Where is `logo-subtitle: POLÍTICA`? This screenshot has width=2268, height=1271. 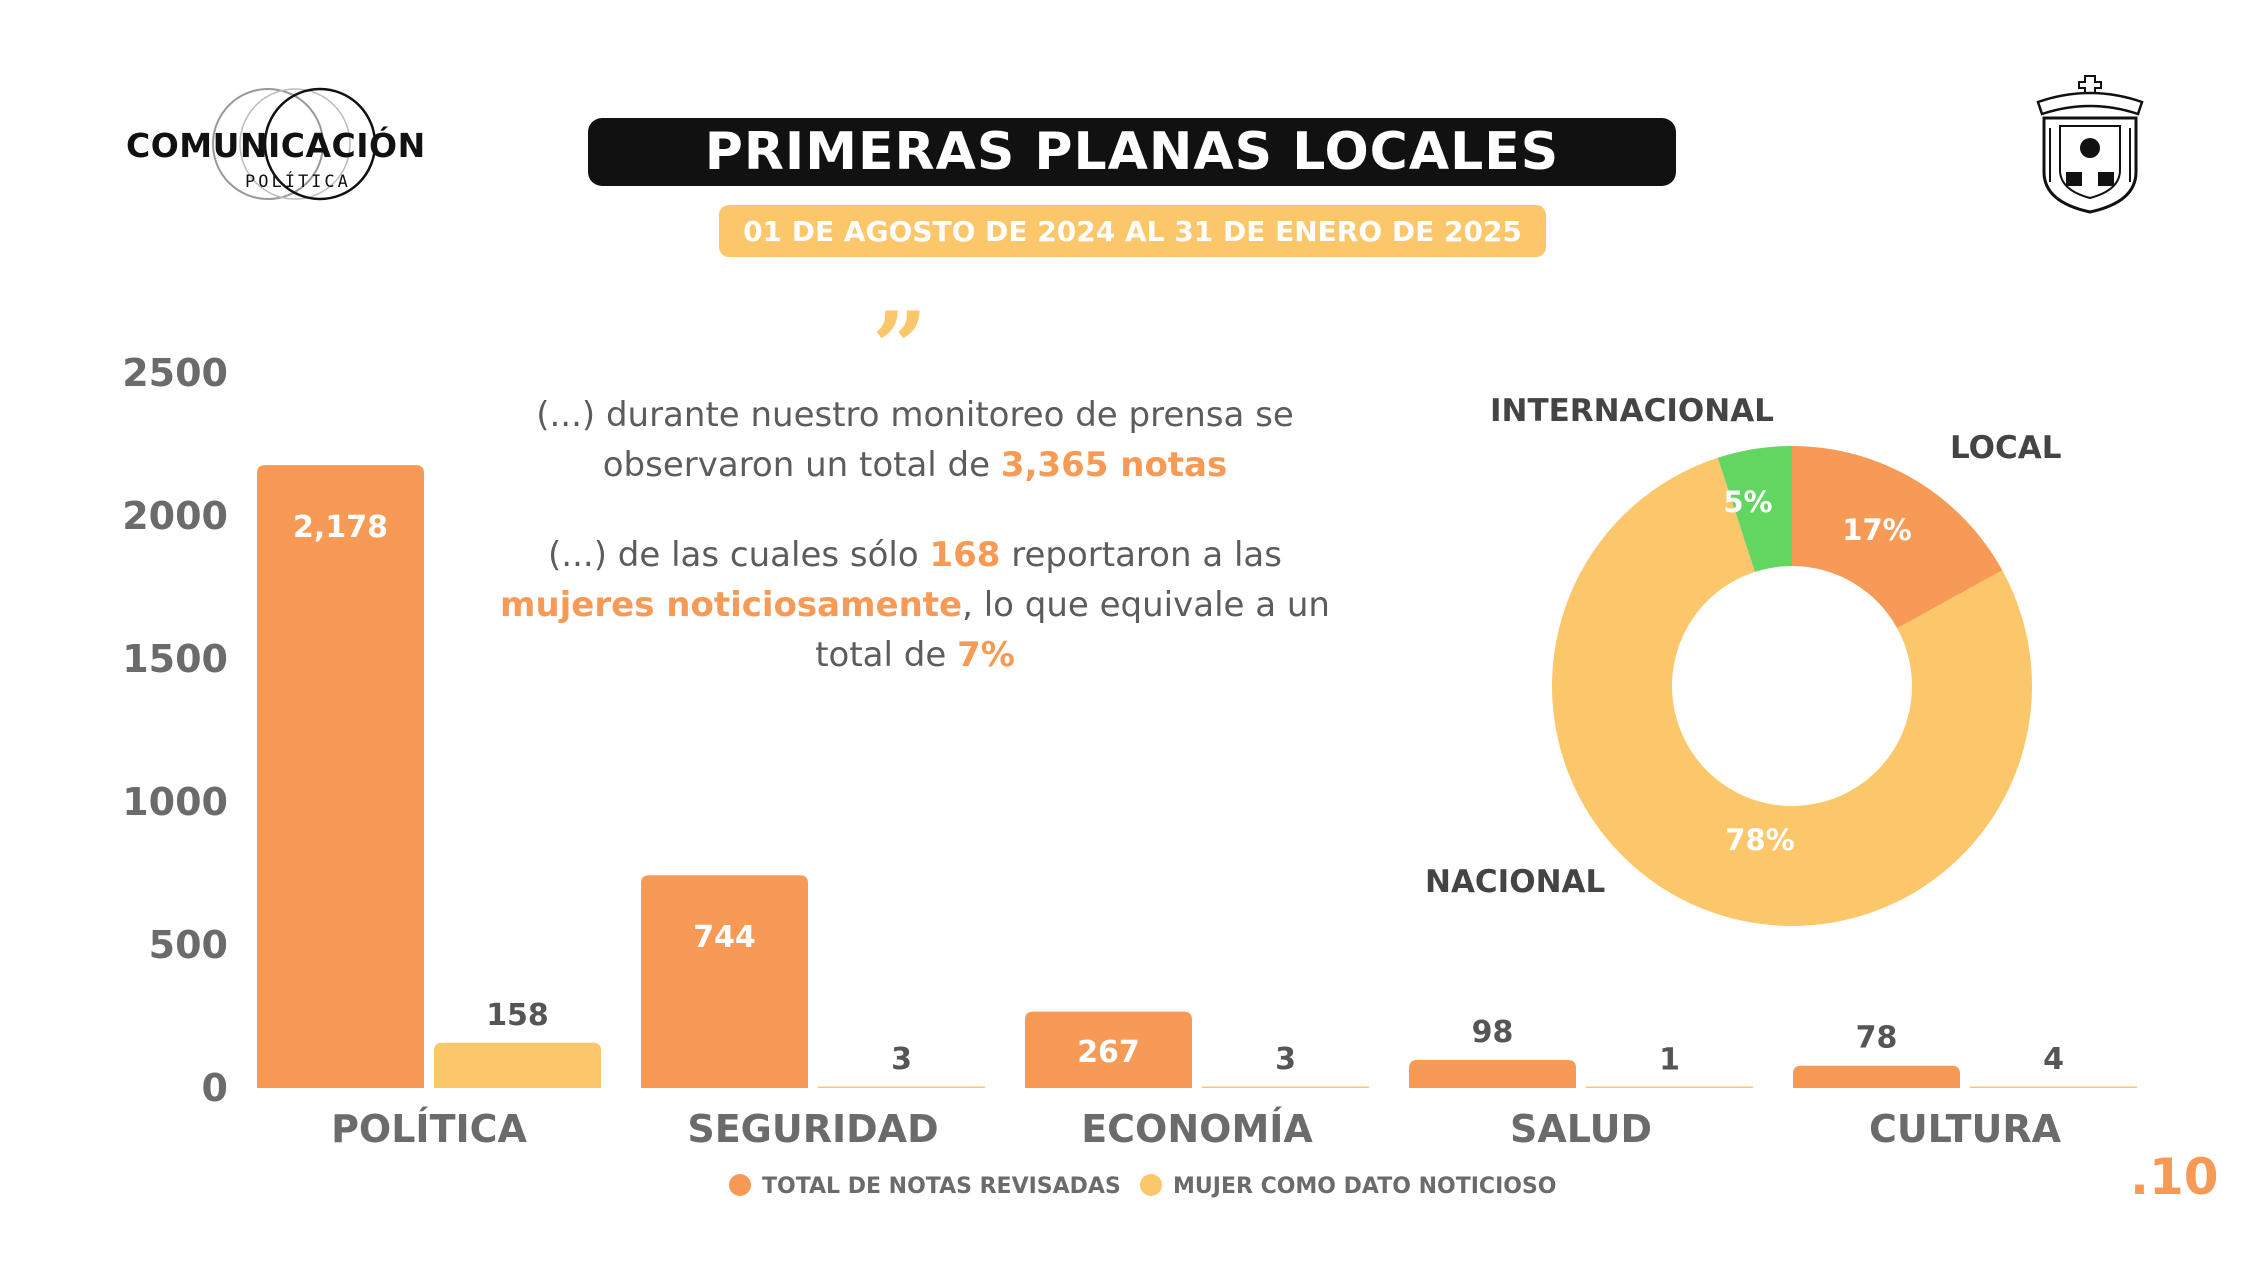
logo-subtitle: POLÍTICA is located at coordinates (298, 182).